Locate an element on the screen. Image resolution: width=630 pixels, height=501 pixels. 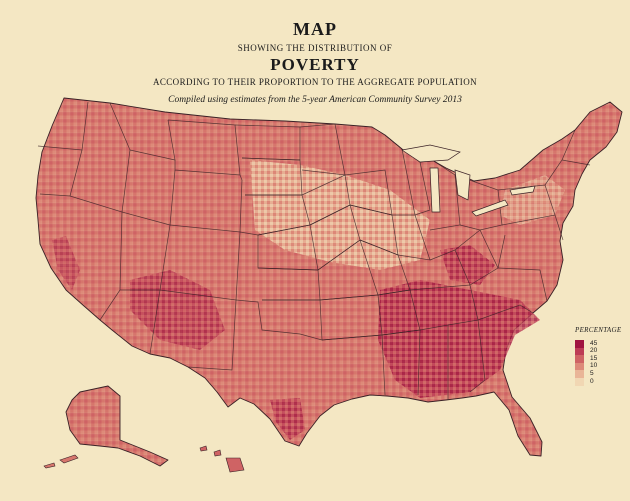
alaska is located at coordinates (106, 427).